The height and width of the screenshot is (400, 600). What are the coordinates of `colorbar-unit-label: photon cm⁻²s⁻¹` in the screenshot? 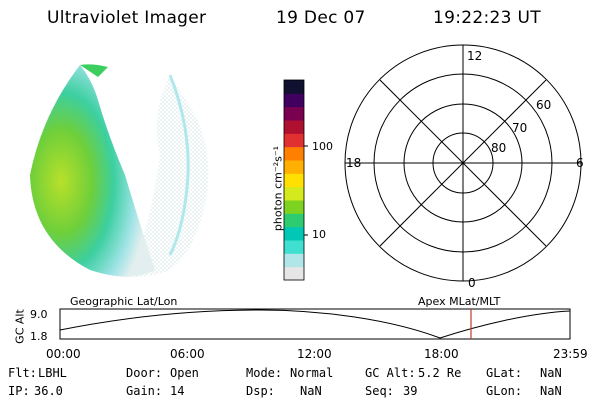 It's located at (278, 188).